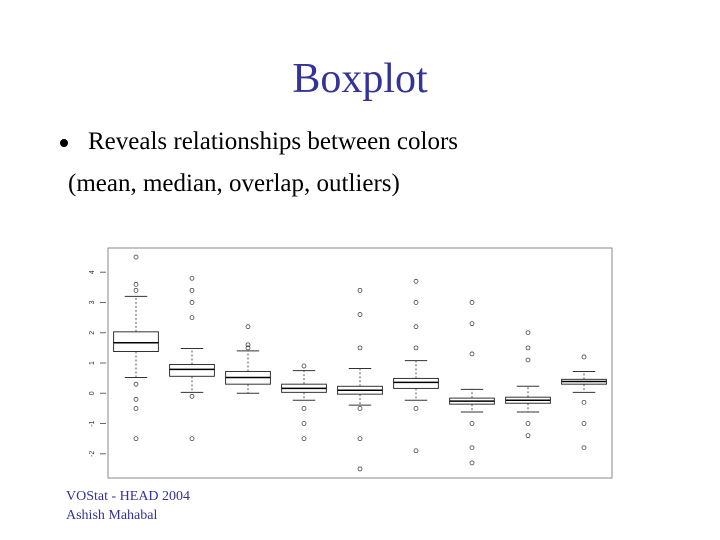  Describe the element at coordinates (92, 393) in the screenshot. I see `y-tick-label: 0` at that location.